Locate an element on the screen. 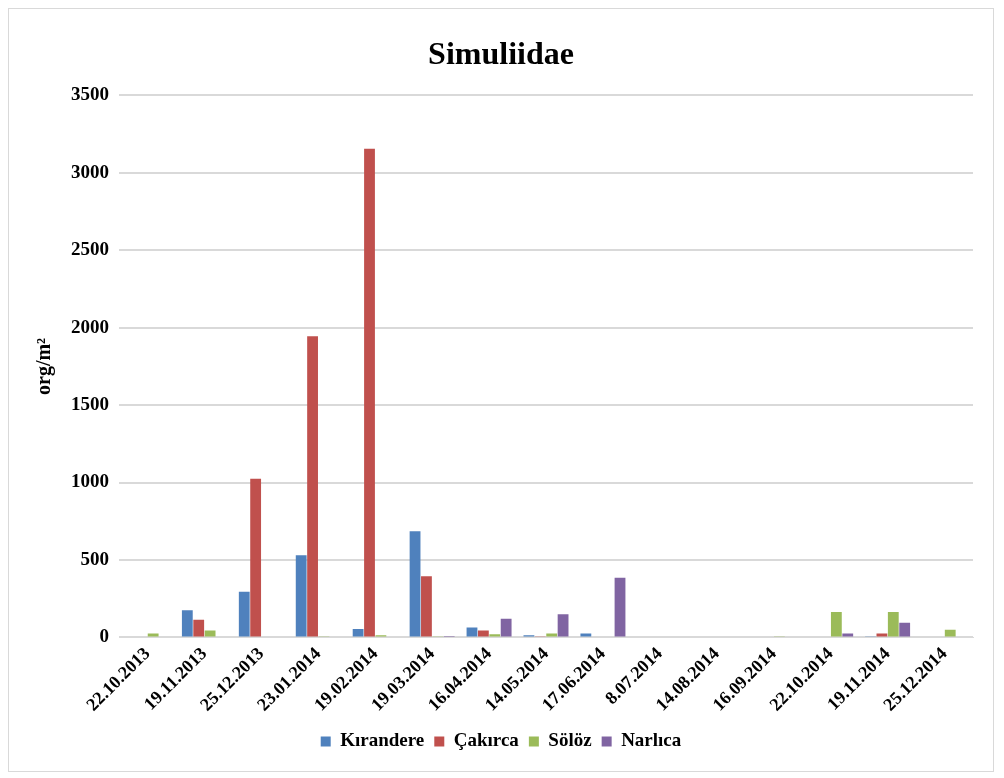  legend-label: Çakırca is located at coordinates (486, 740).